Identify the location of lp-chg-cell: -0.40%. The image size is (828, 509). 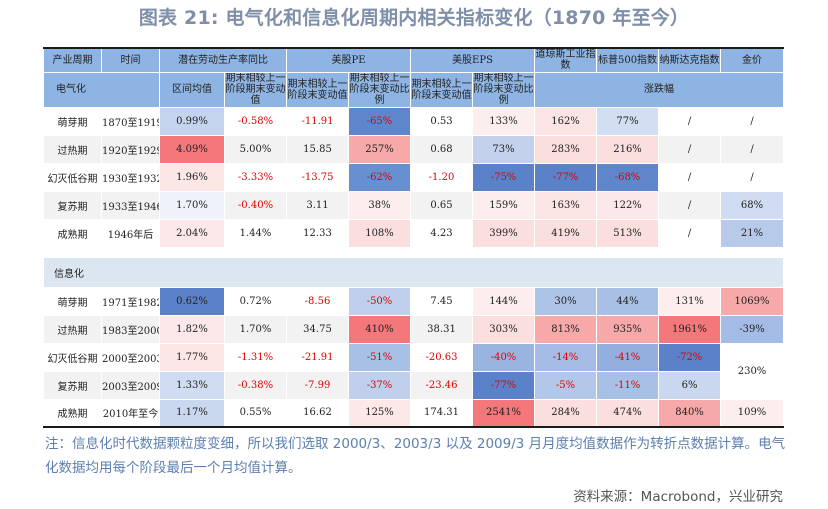
(255, 205).